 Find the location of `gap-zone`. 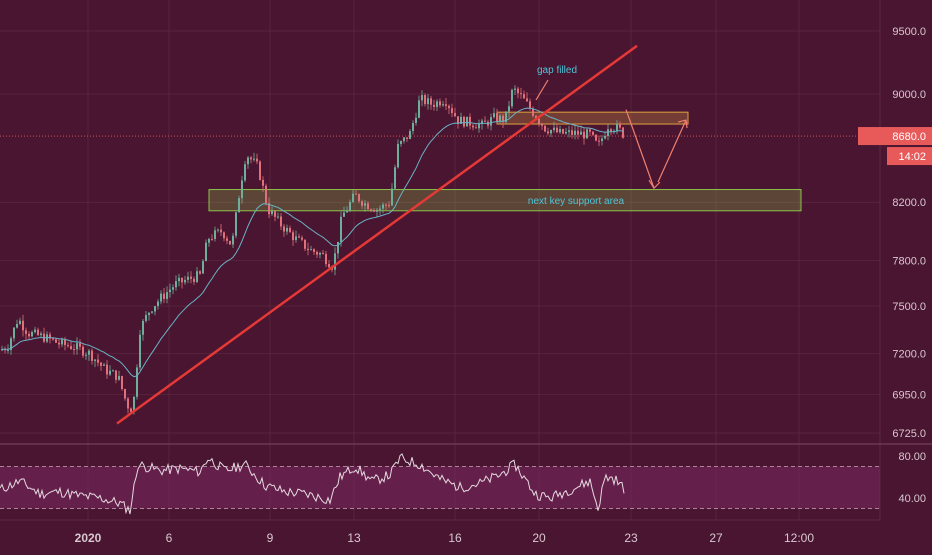

gap-zone is located at coordinates (592, 118).